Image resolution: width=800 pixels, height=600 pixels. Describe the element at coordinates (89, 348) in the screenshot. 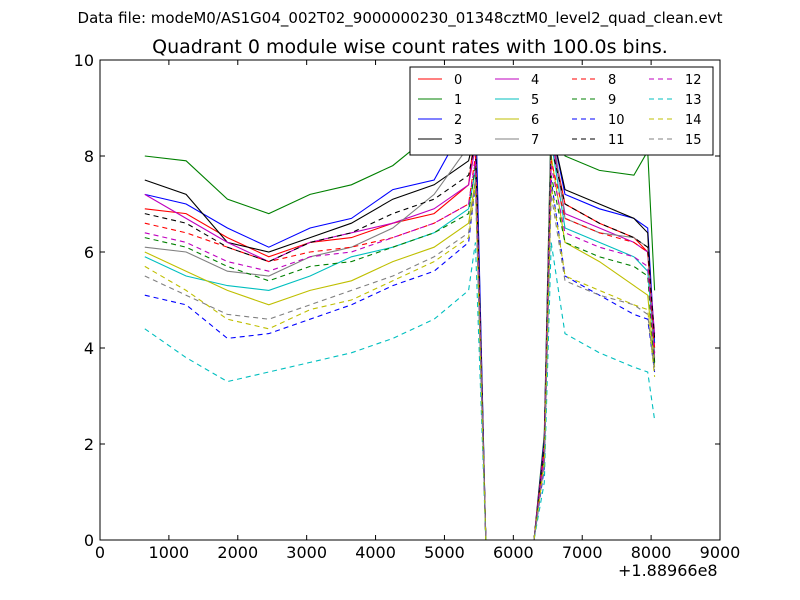

I see `y-tick-label: 4` at that location.